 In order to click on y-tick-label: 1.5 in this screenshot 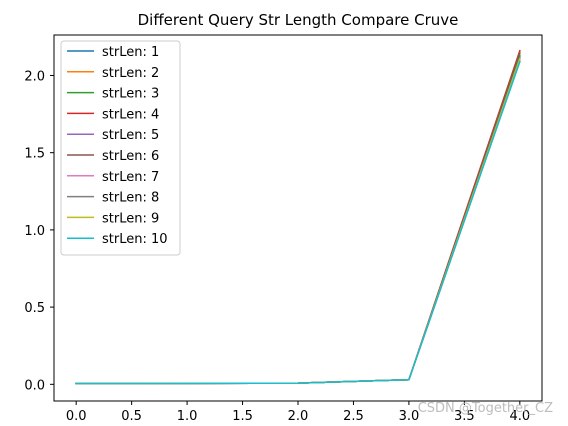, I will do `click(34, 154)`.